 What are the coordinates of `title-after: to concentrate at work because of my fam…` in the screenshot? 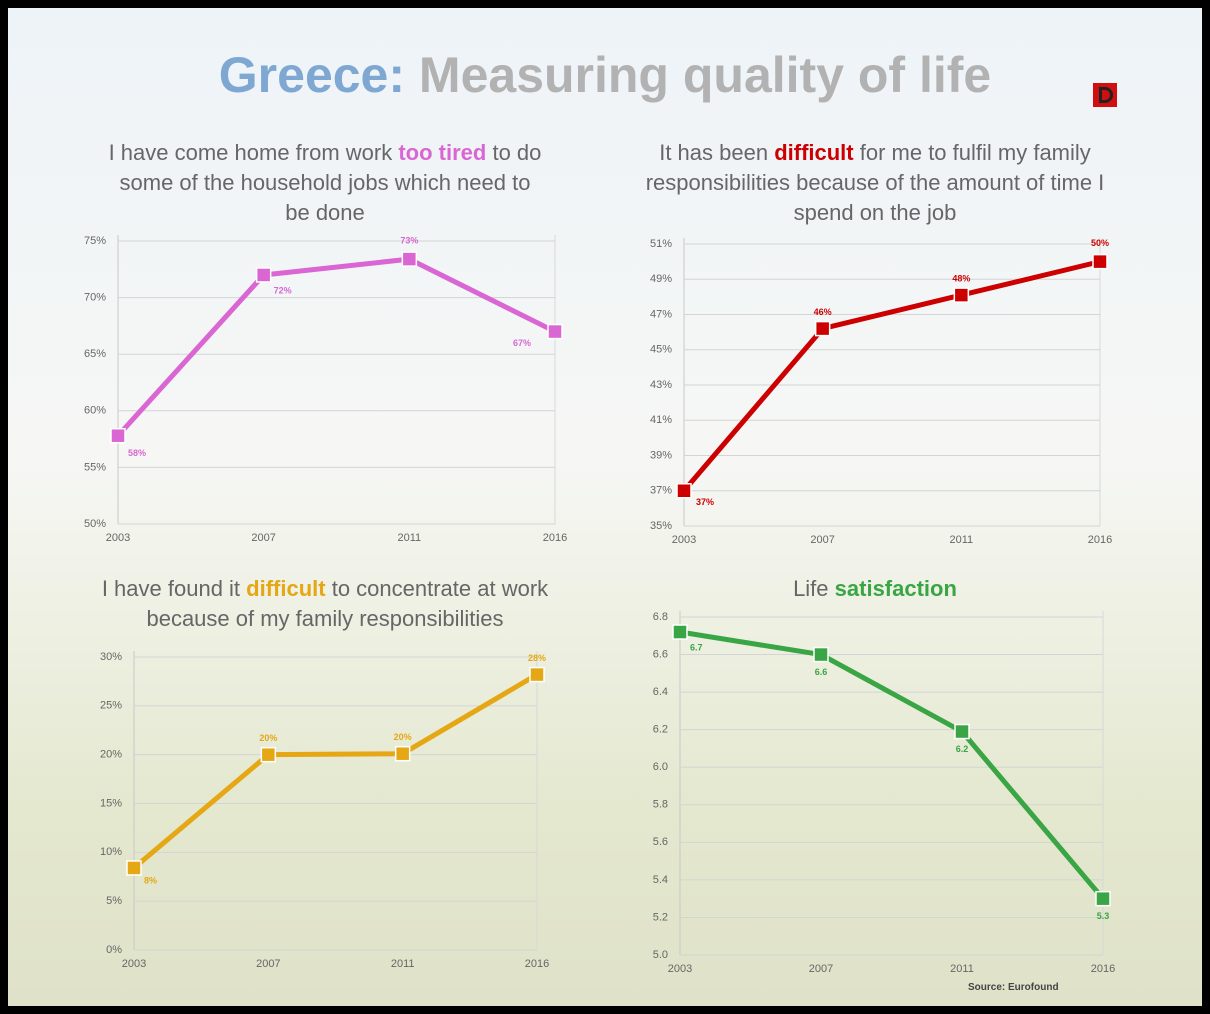 It's located at (347, 603).